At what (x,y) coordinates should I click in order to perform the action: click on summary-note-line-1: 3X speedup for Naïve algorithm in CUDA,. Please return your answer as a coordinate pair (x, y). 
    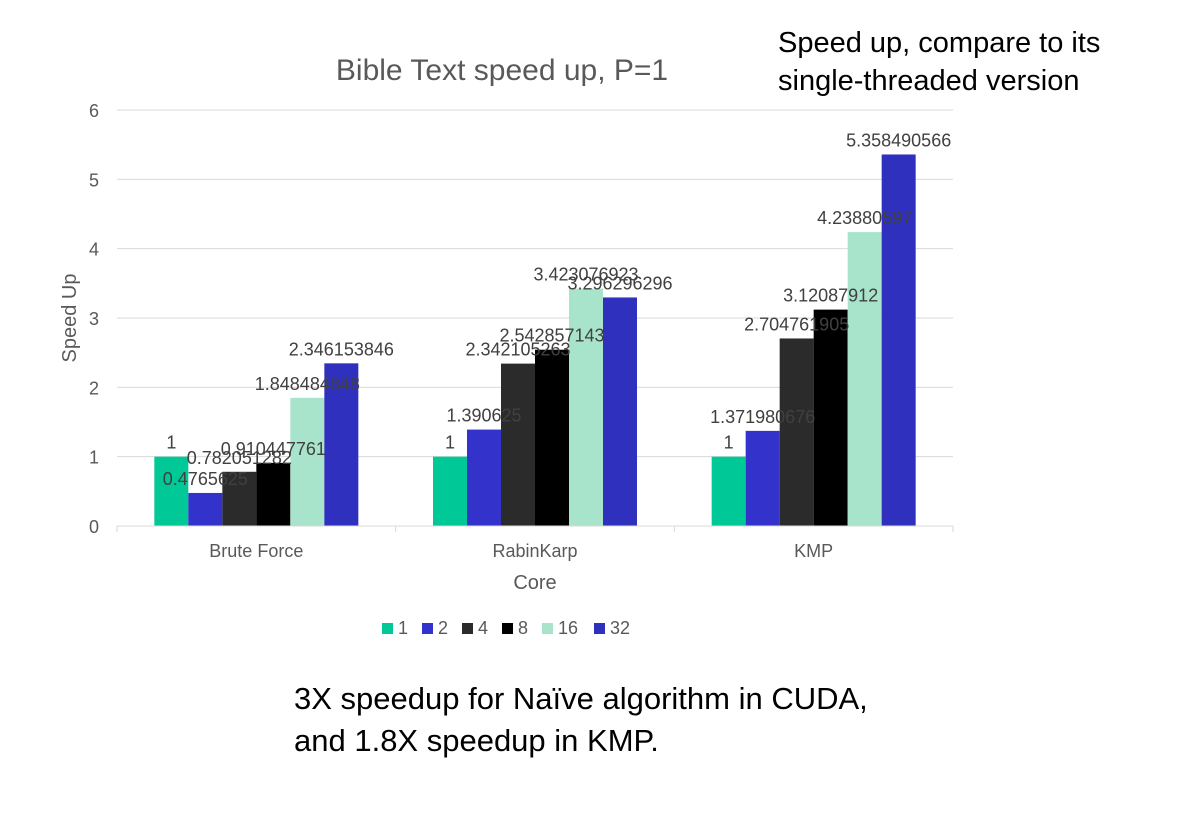
    Looking at the image, I should click on (581, 698).